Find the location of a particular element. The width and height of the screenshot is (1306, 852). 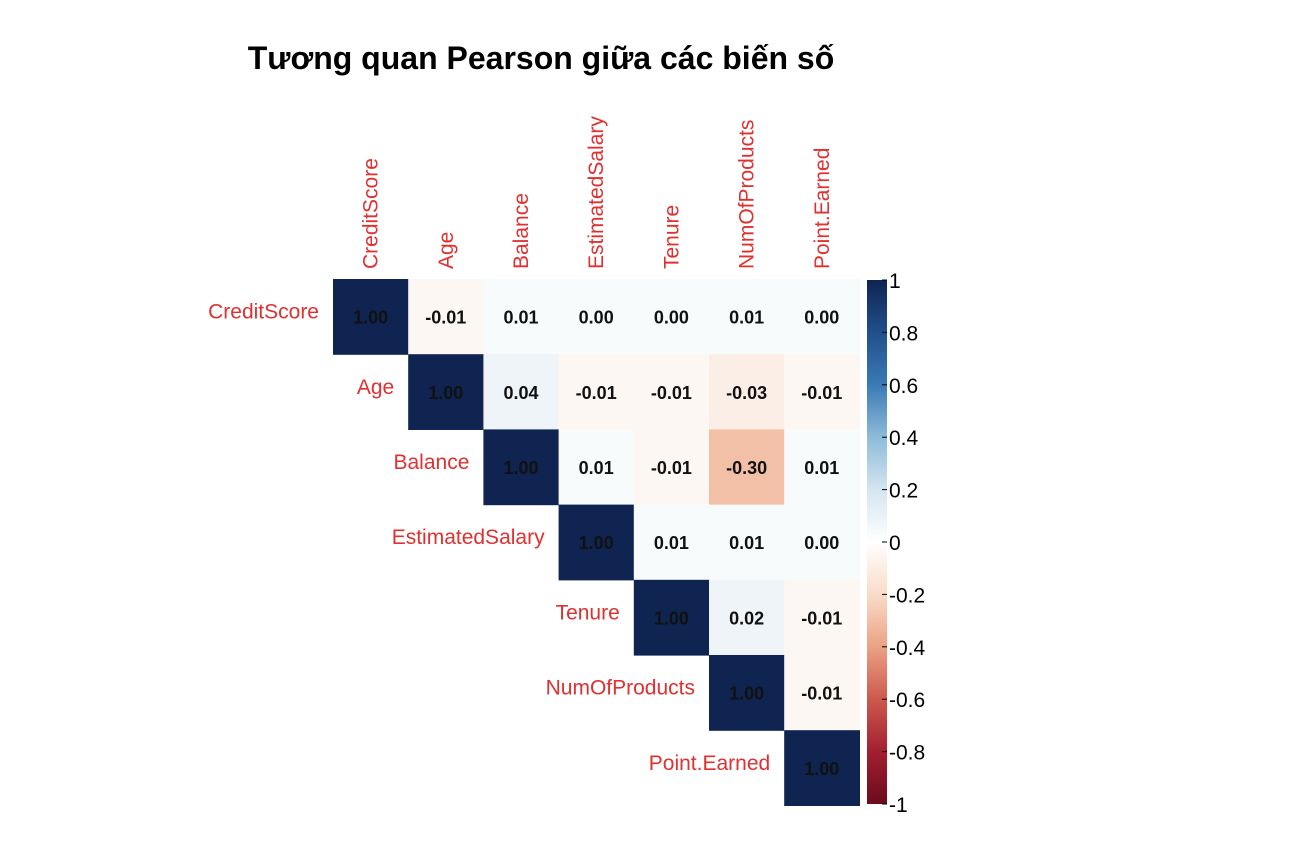

color-bar-tick-label: 1 is located at coordinates (895, 281).